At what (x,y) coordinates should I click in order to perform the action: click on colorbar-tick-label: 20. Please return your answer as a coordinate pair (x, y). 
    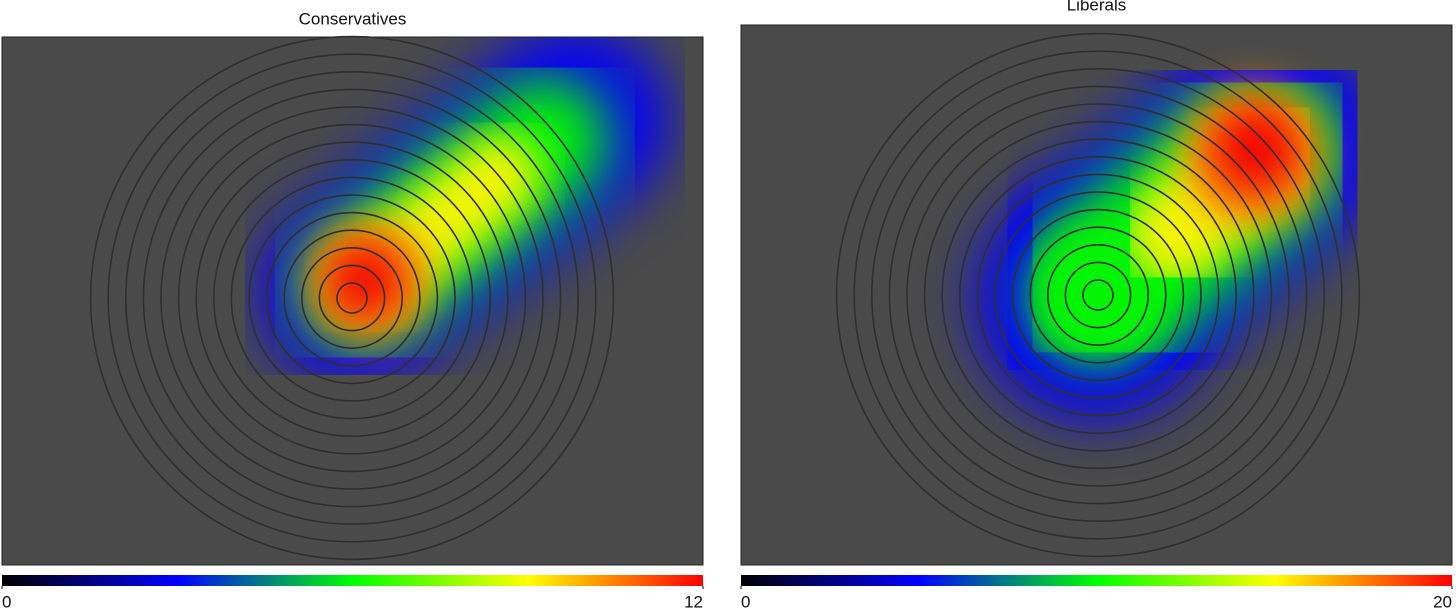
    Looking at the image, I should click on (1442, 601).